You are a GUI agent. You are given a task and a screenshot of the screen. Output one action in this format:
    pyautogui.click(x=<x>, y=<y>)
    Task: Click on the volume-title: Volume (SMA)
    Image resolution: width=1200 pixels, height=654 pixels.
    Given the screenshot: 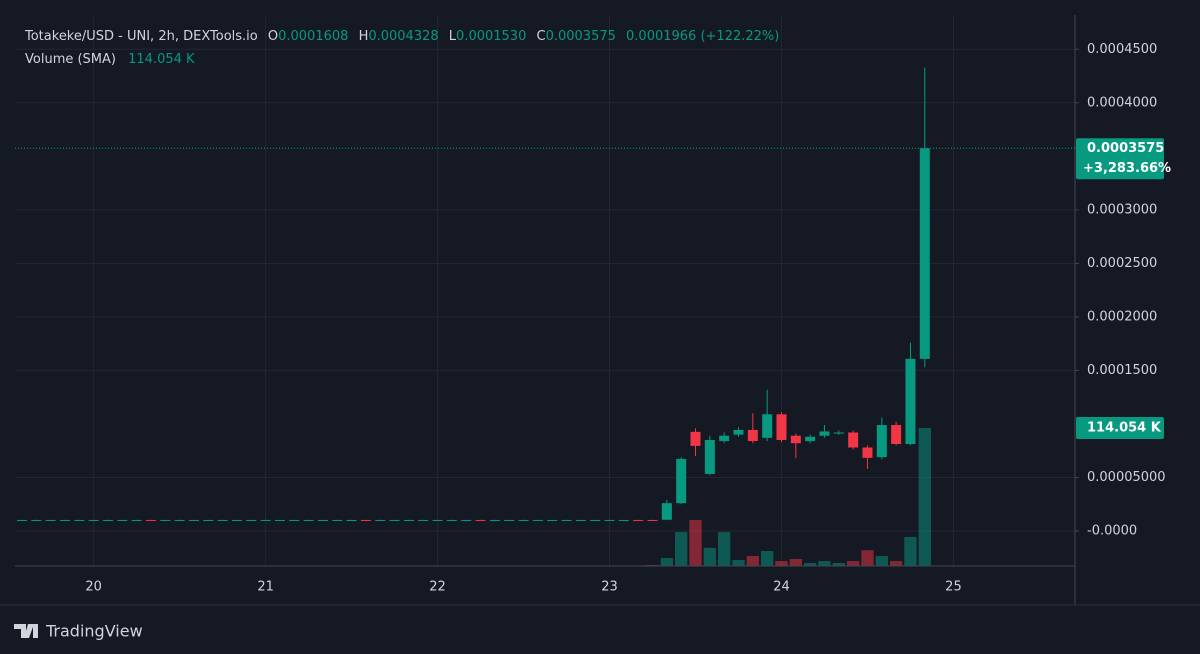 What is the action you would take?
    pyautogui.click(x=70, y=59)
    